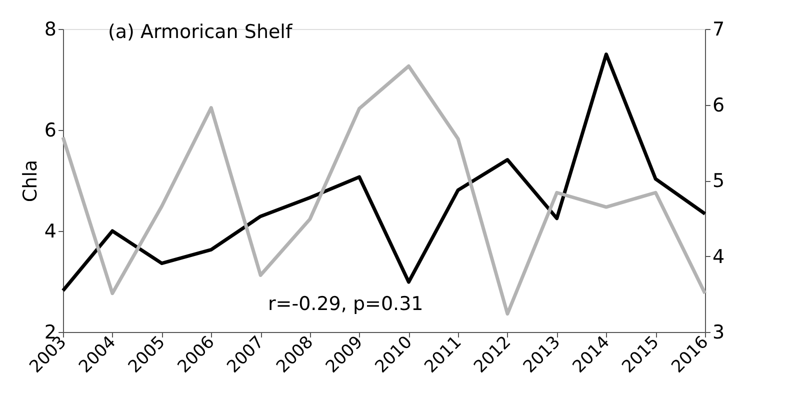 The width and height of the screenshot is (788, 403). I want to click on y2-tick-label: 4, so click(718, 257).